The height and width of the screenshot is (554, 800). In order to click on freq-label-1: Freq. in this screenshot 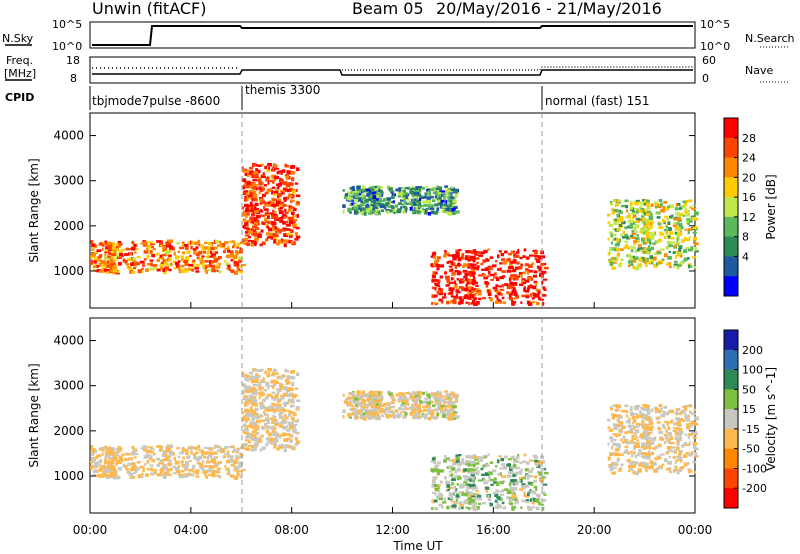, I will do `click(19, 60)`.